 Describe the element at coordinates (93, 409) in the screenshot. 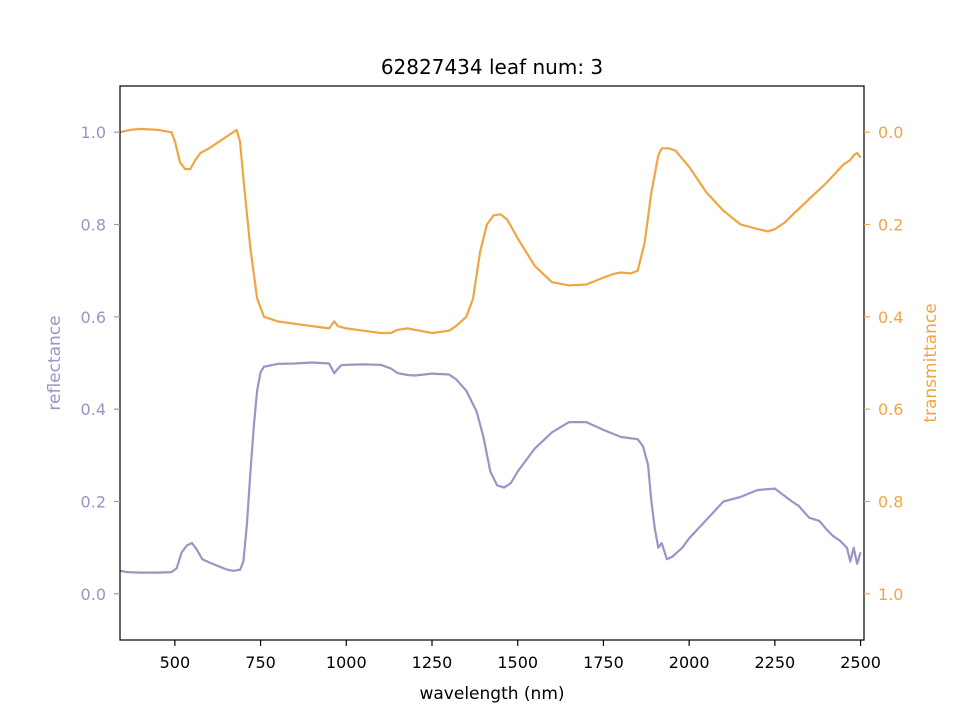

I see `y-left-tick-label: 0.4` at that location.